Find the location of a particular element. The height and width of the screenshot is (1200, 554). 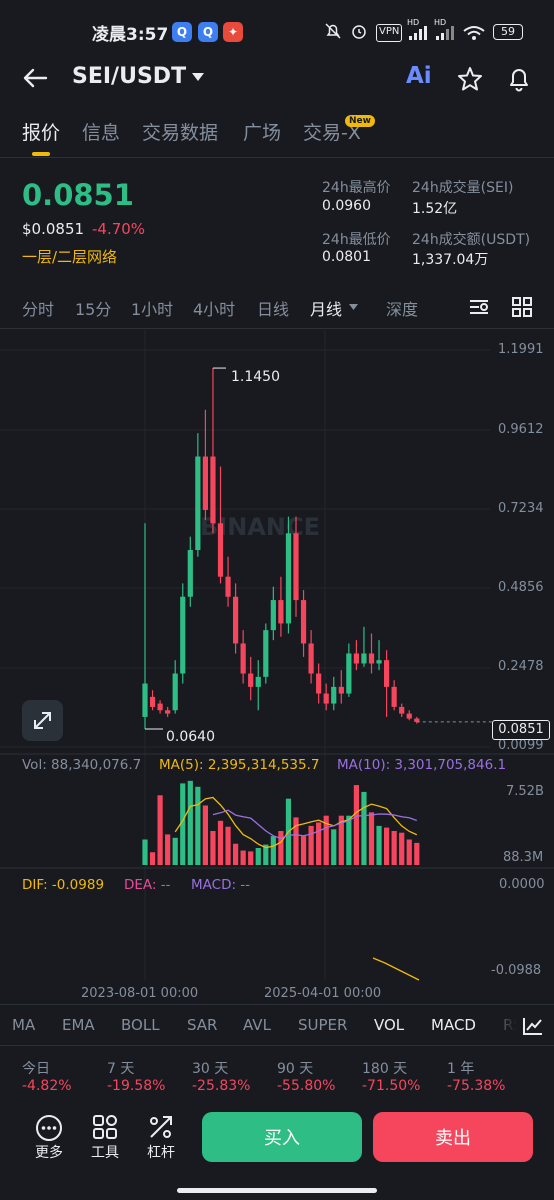

price-tick: 0.0099 is located at coordinates (521, 745).